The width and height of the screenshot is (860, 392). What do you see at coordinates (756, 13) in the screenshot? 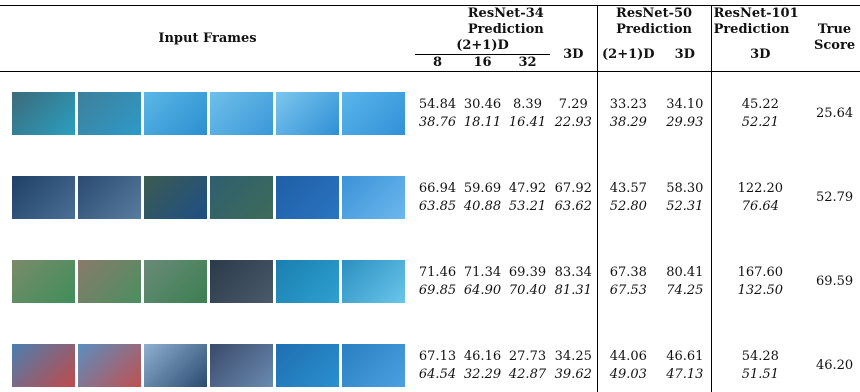
I see `header-text: ResNet-101` at bounding box center [756, 13].